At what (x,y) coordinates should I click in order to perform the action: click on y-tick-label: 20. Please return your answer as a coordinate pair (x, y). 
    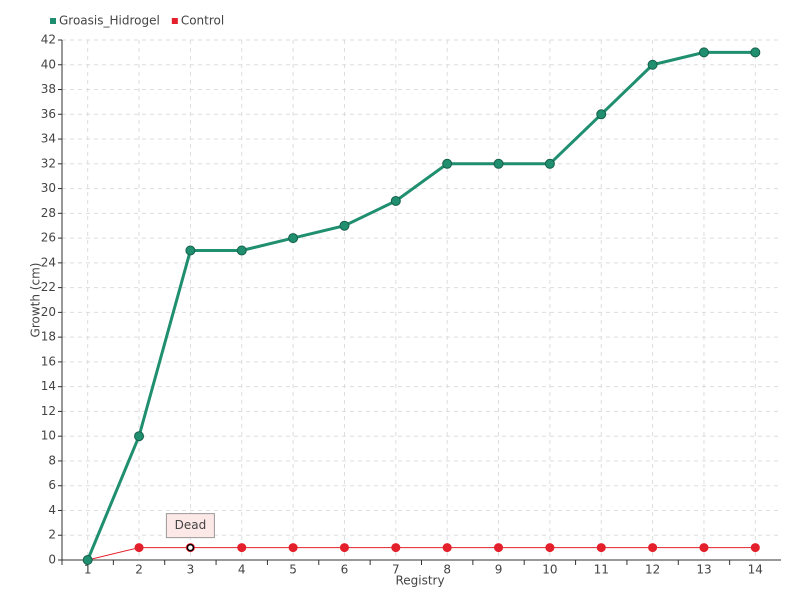
    Looking at the image, I should click on (48, 312).